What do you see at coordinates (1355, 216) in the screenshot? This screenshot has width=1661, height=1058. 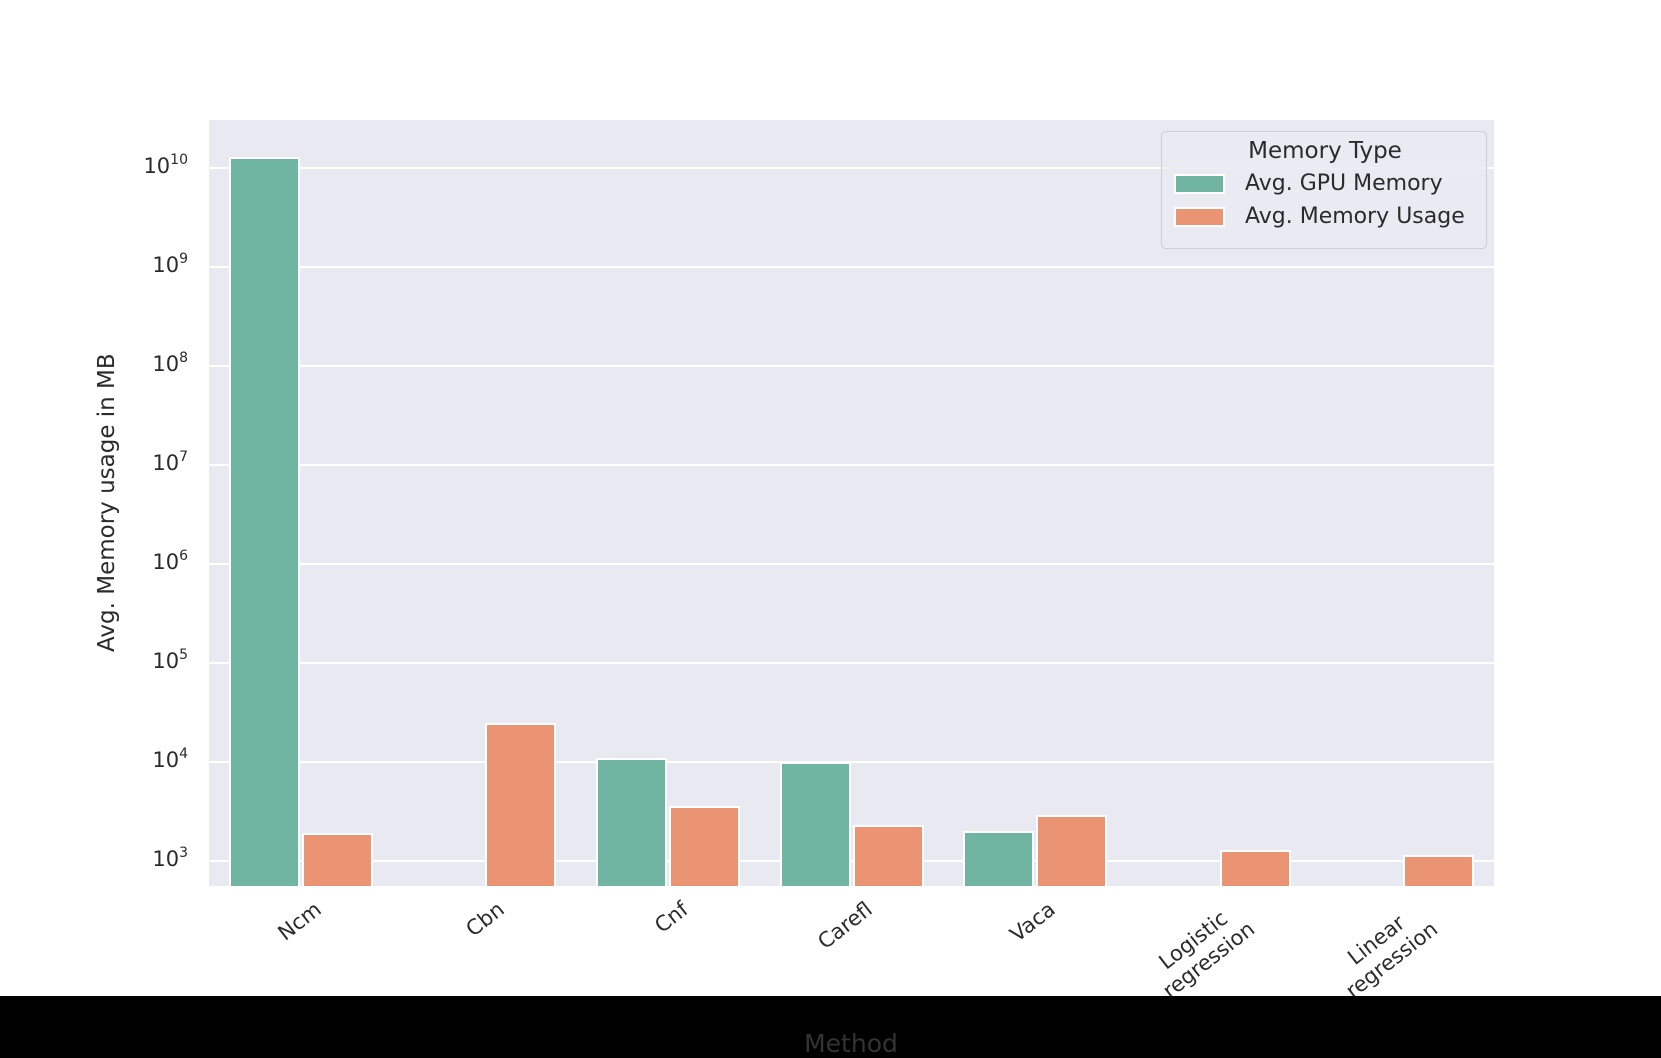 I see `legend-entry-label: Avg. Memory Usage` at bounding box center [1355, 216].